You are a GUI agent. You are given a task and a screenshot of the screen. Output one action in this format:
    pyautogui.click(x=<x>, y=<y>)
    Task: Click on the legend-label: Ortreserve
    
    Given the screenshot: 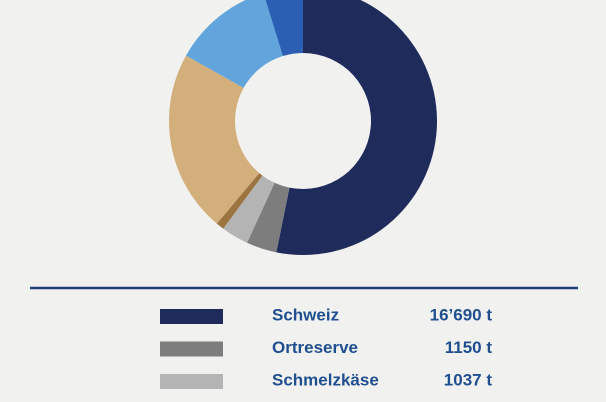 What is the action you would take?
    pyautogui.click(x=315, y=347)
    